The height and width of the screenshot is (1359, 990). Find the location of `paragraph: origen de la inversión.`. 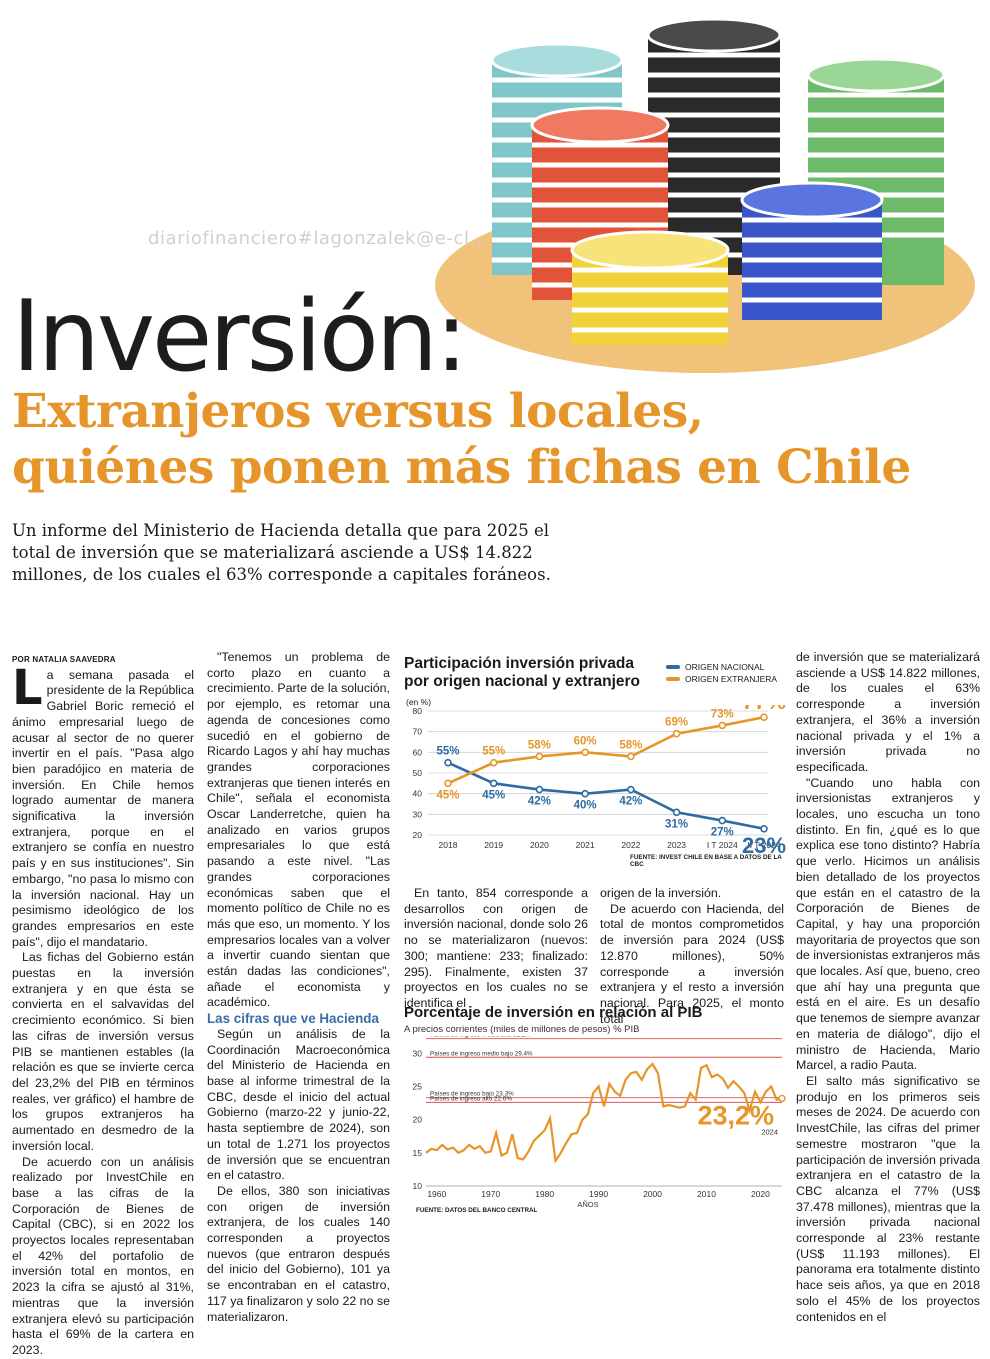

paragraph: origen de la inversión. is located at coordinates (661, 893).